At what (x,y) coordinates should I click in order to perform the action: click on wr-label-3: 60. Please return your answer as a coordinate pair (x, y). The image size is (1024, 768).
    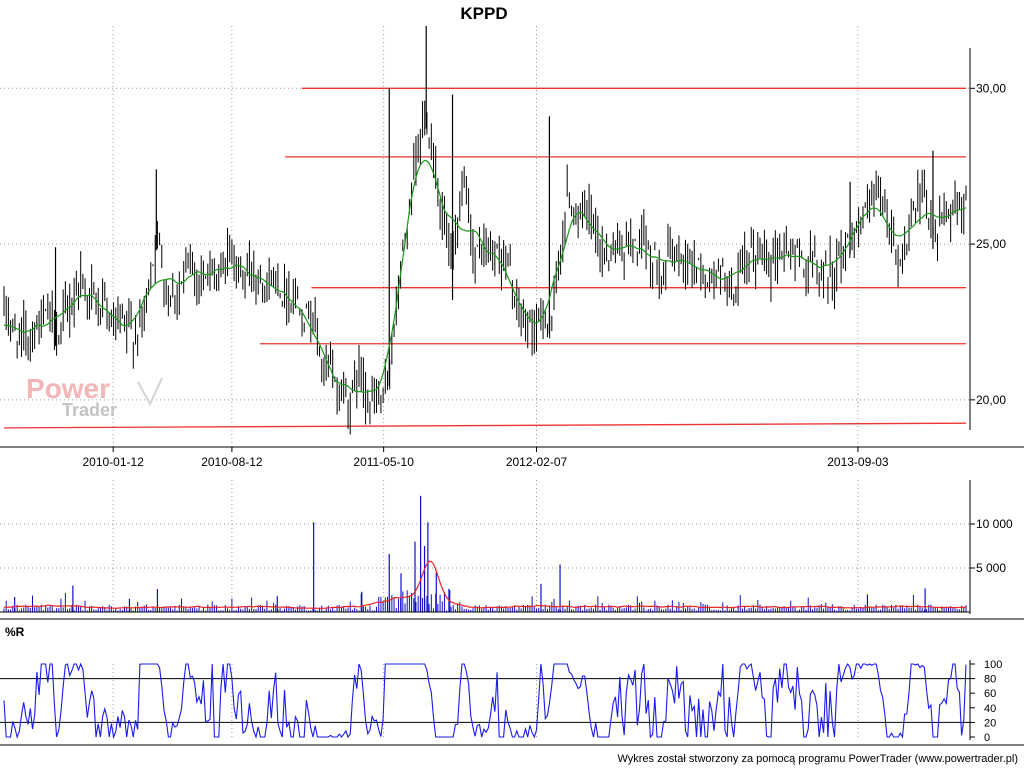
    Looking at the image, I should click on (990, 694).